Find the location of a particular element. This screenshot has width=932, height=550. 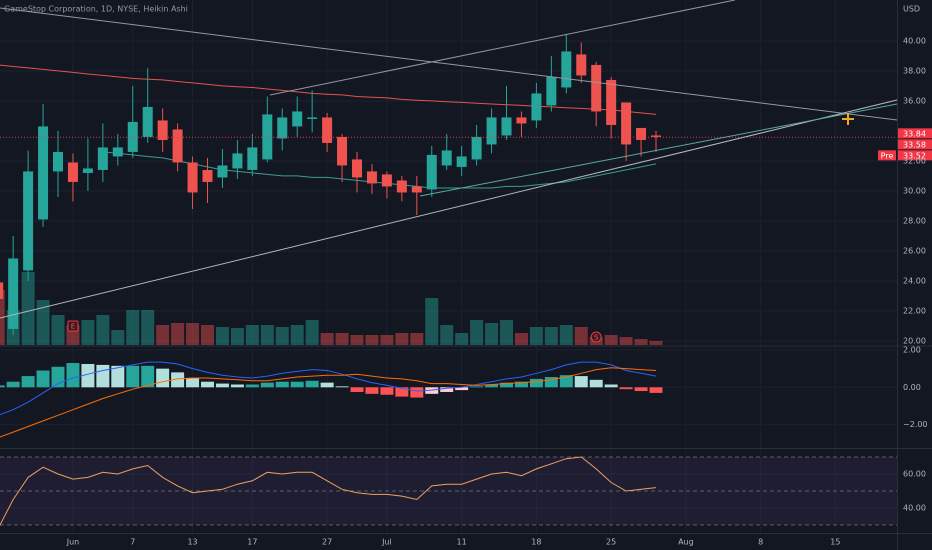

y-tick-label: 20.00 is located at coordinates (914, 340).